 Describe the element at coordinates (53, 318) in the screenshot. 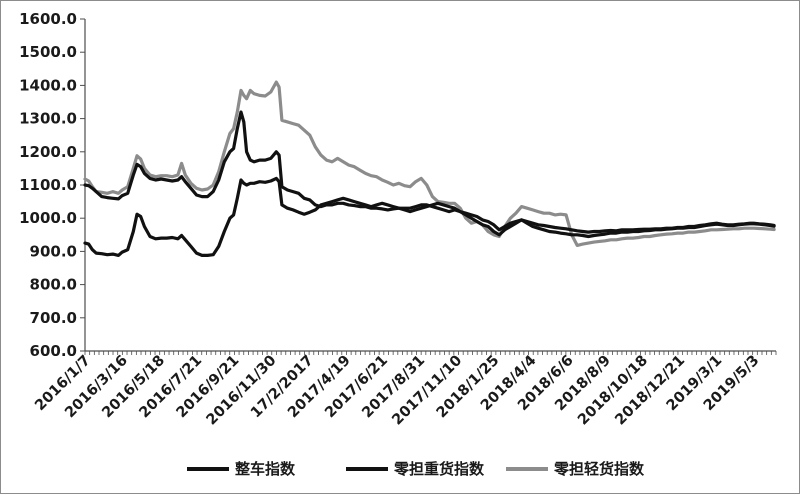

I see `y-tick-label: 700.0` at that location.